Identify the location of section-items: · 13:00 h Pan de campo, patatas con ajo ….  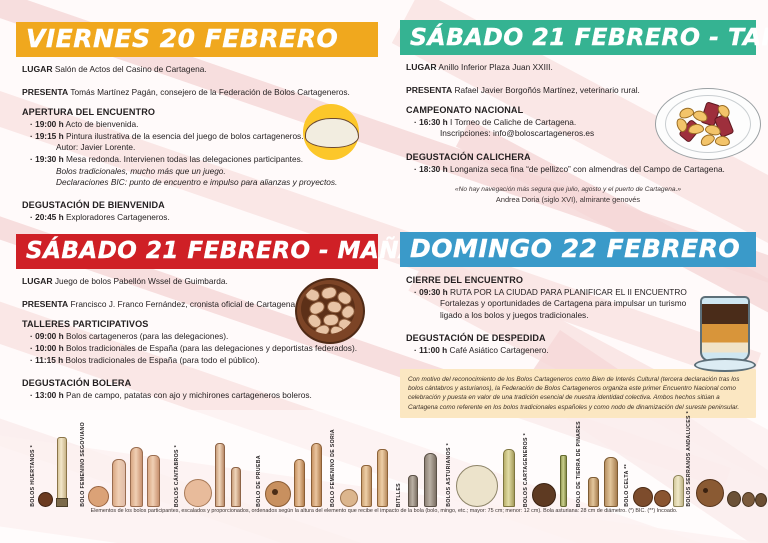
(204, 395).